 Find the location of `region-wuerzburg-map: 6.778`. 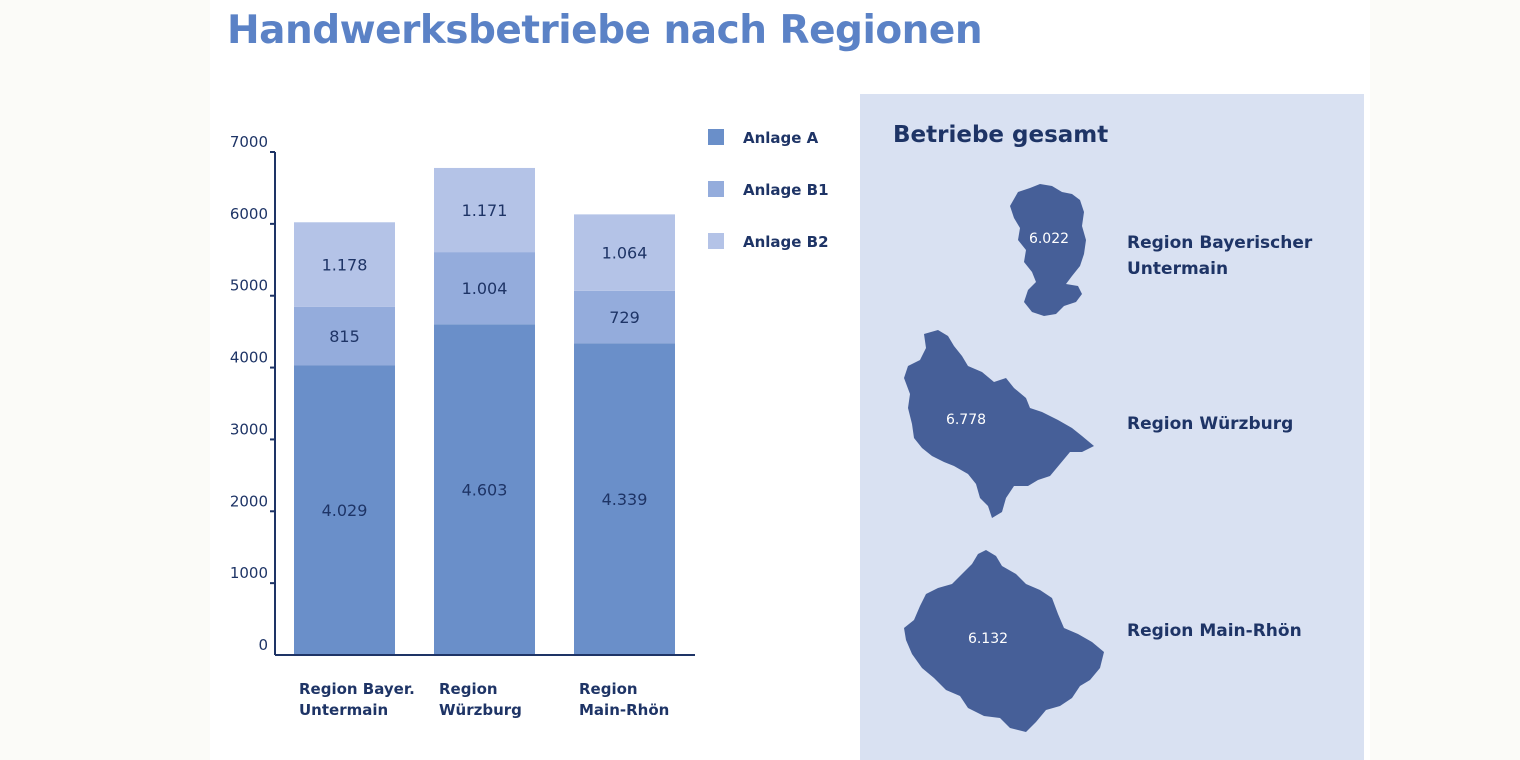

region-wuerzburg-map: 6.778 is located at coordinates (999, 424).